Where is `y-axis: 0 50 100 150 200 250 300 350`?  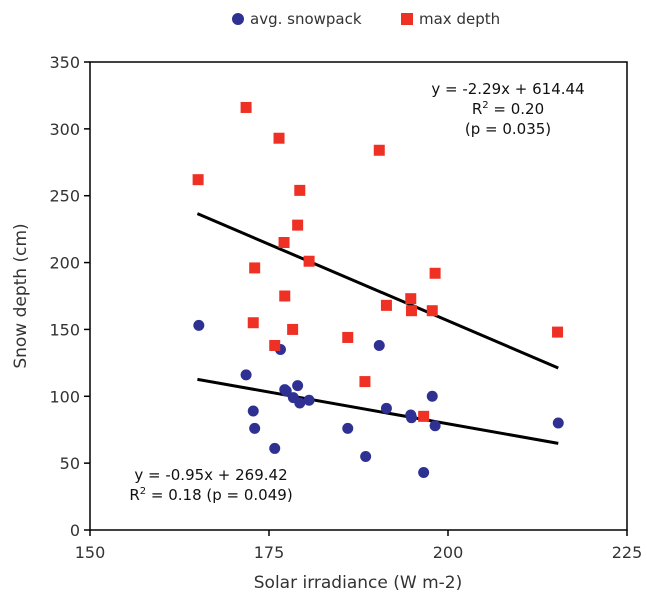
y-axis: 0 50 100 150 200 250 300 350 is located at coordinates (69, 296).